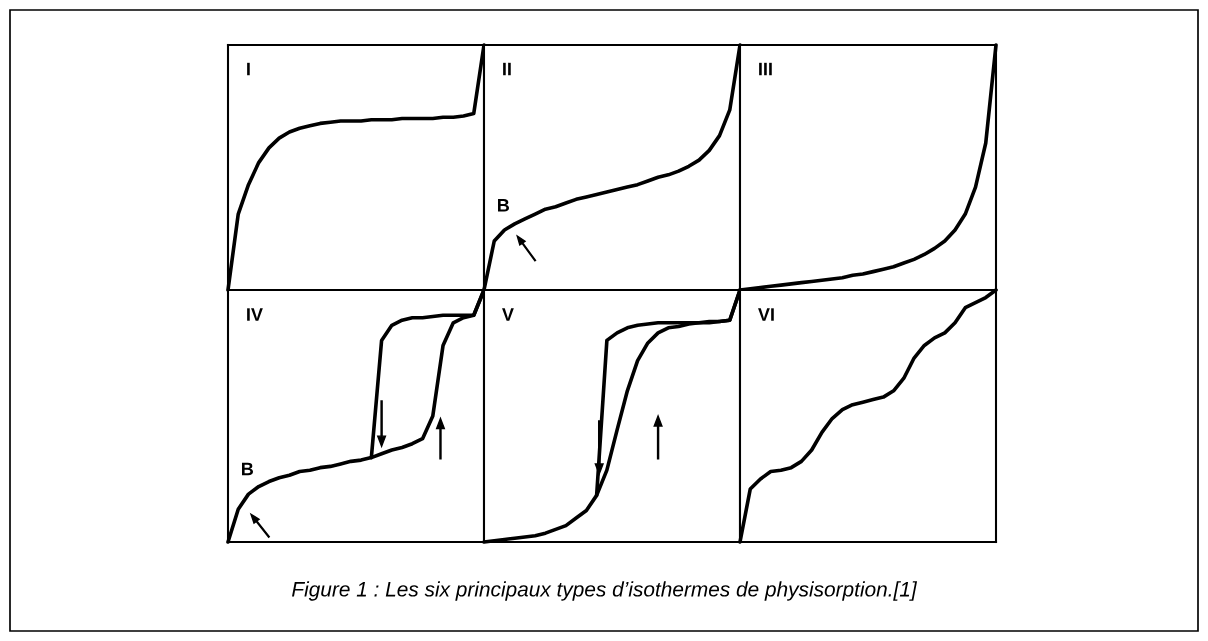 The height and width of the screenshot is (641, 1208). Describe the element at coordinates (248, 69) in the screenshot. I see `text: I` at that location.